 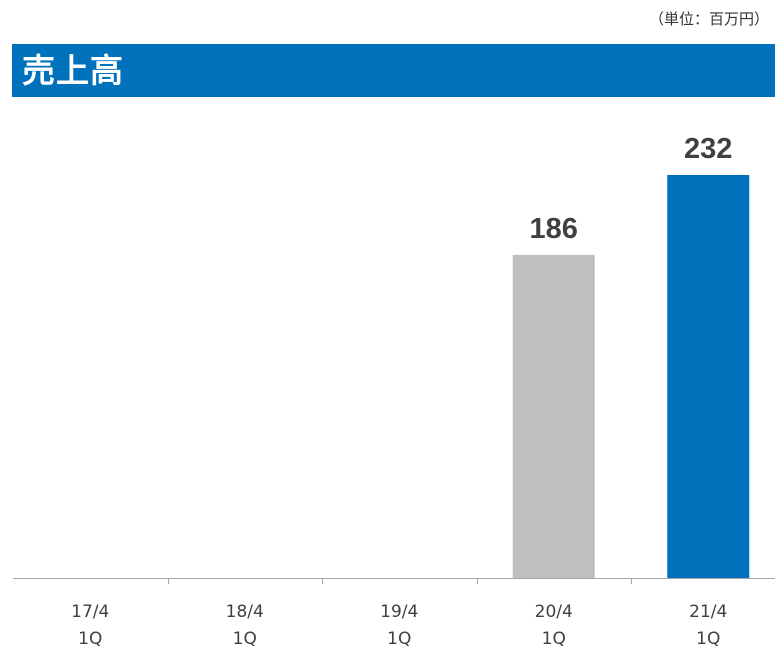 What do you see at coordinates (399, 638) in the screenshot?
I see `tick-label-2-1: 1Q` at bounding box center [399, 638].